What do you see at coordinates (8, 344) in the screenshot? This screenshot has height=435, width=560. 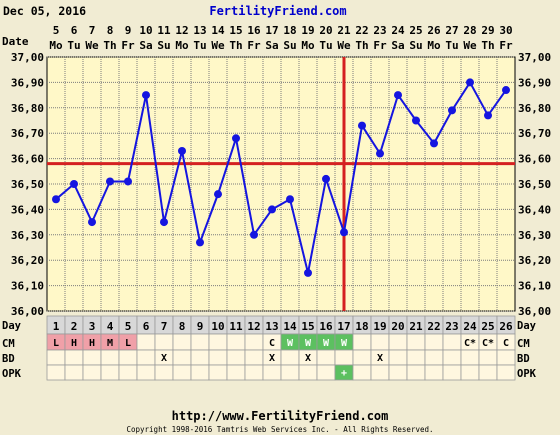 I see `cm-row-label: CM` at bounding box center [8, 344].